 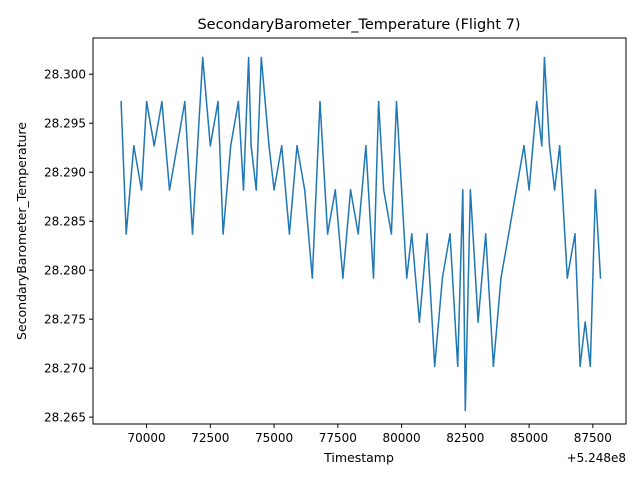 What do you see at coordinates (369, 434) in the screenshot?
I see `x-axis: 70000 72500 75000 77500 80000 82500 85000 87500` at bounding box center [369, 434].